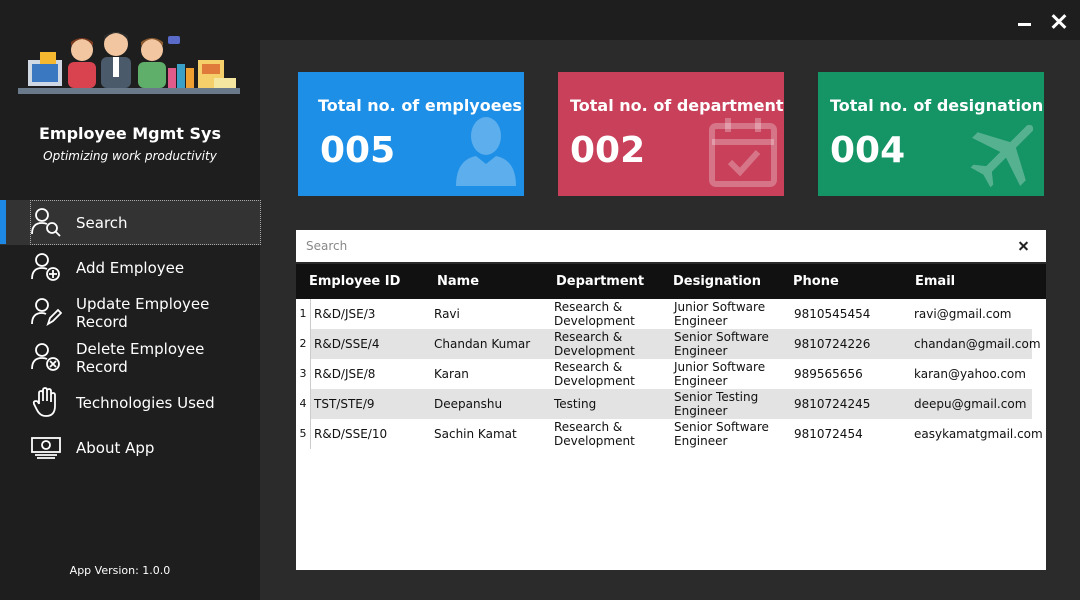  What do you see at coordinates (303, 344) in the screenshot?
I see `row-number: 2` at bounding box center [303, 344].